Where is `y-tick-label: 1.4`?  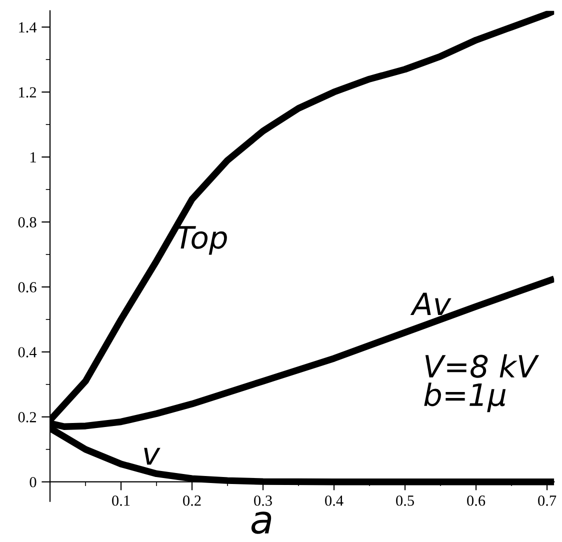 y-tick-label: 1.4 is located at coordinates (28, 27).